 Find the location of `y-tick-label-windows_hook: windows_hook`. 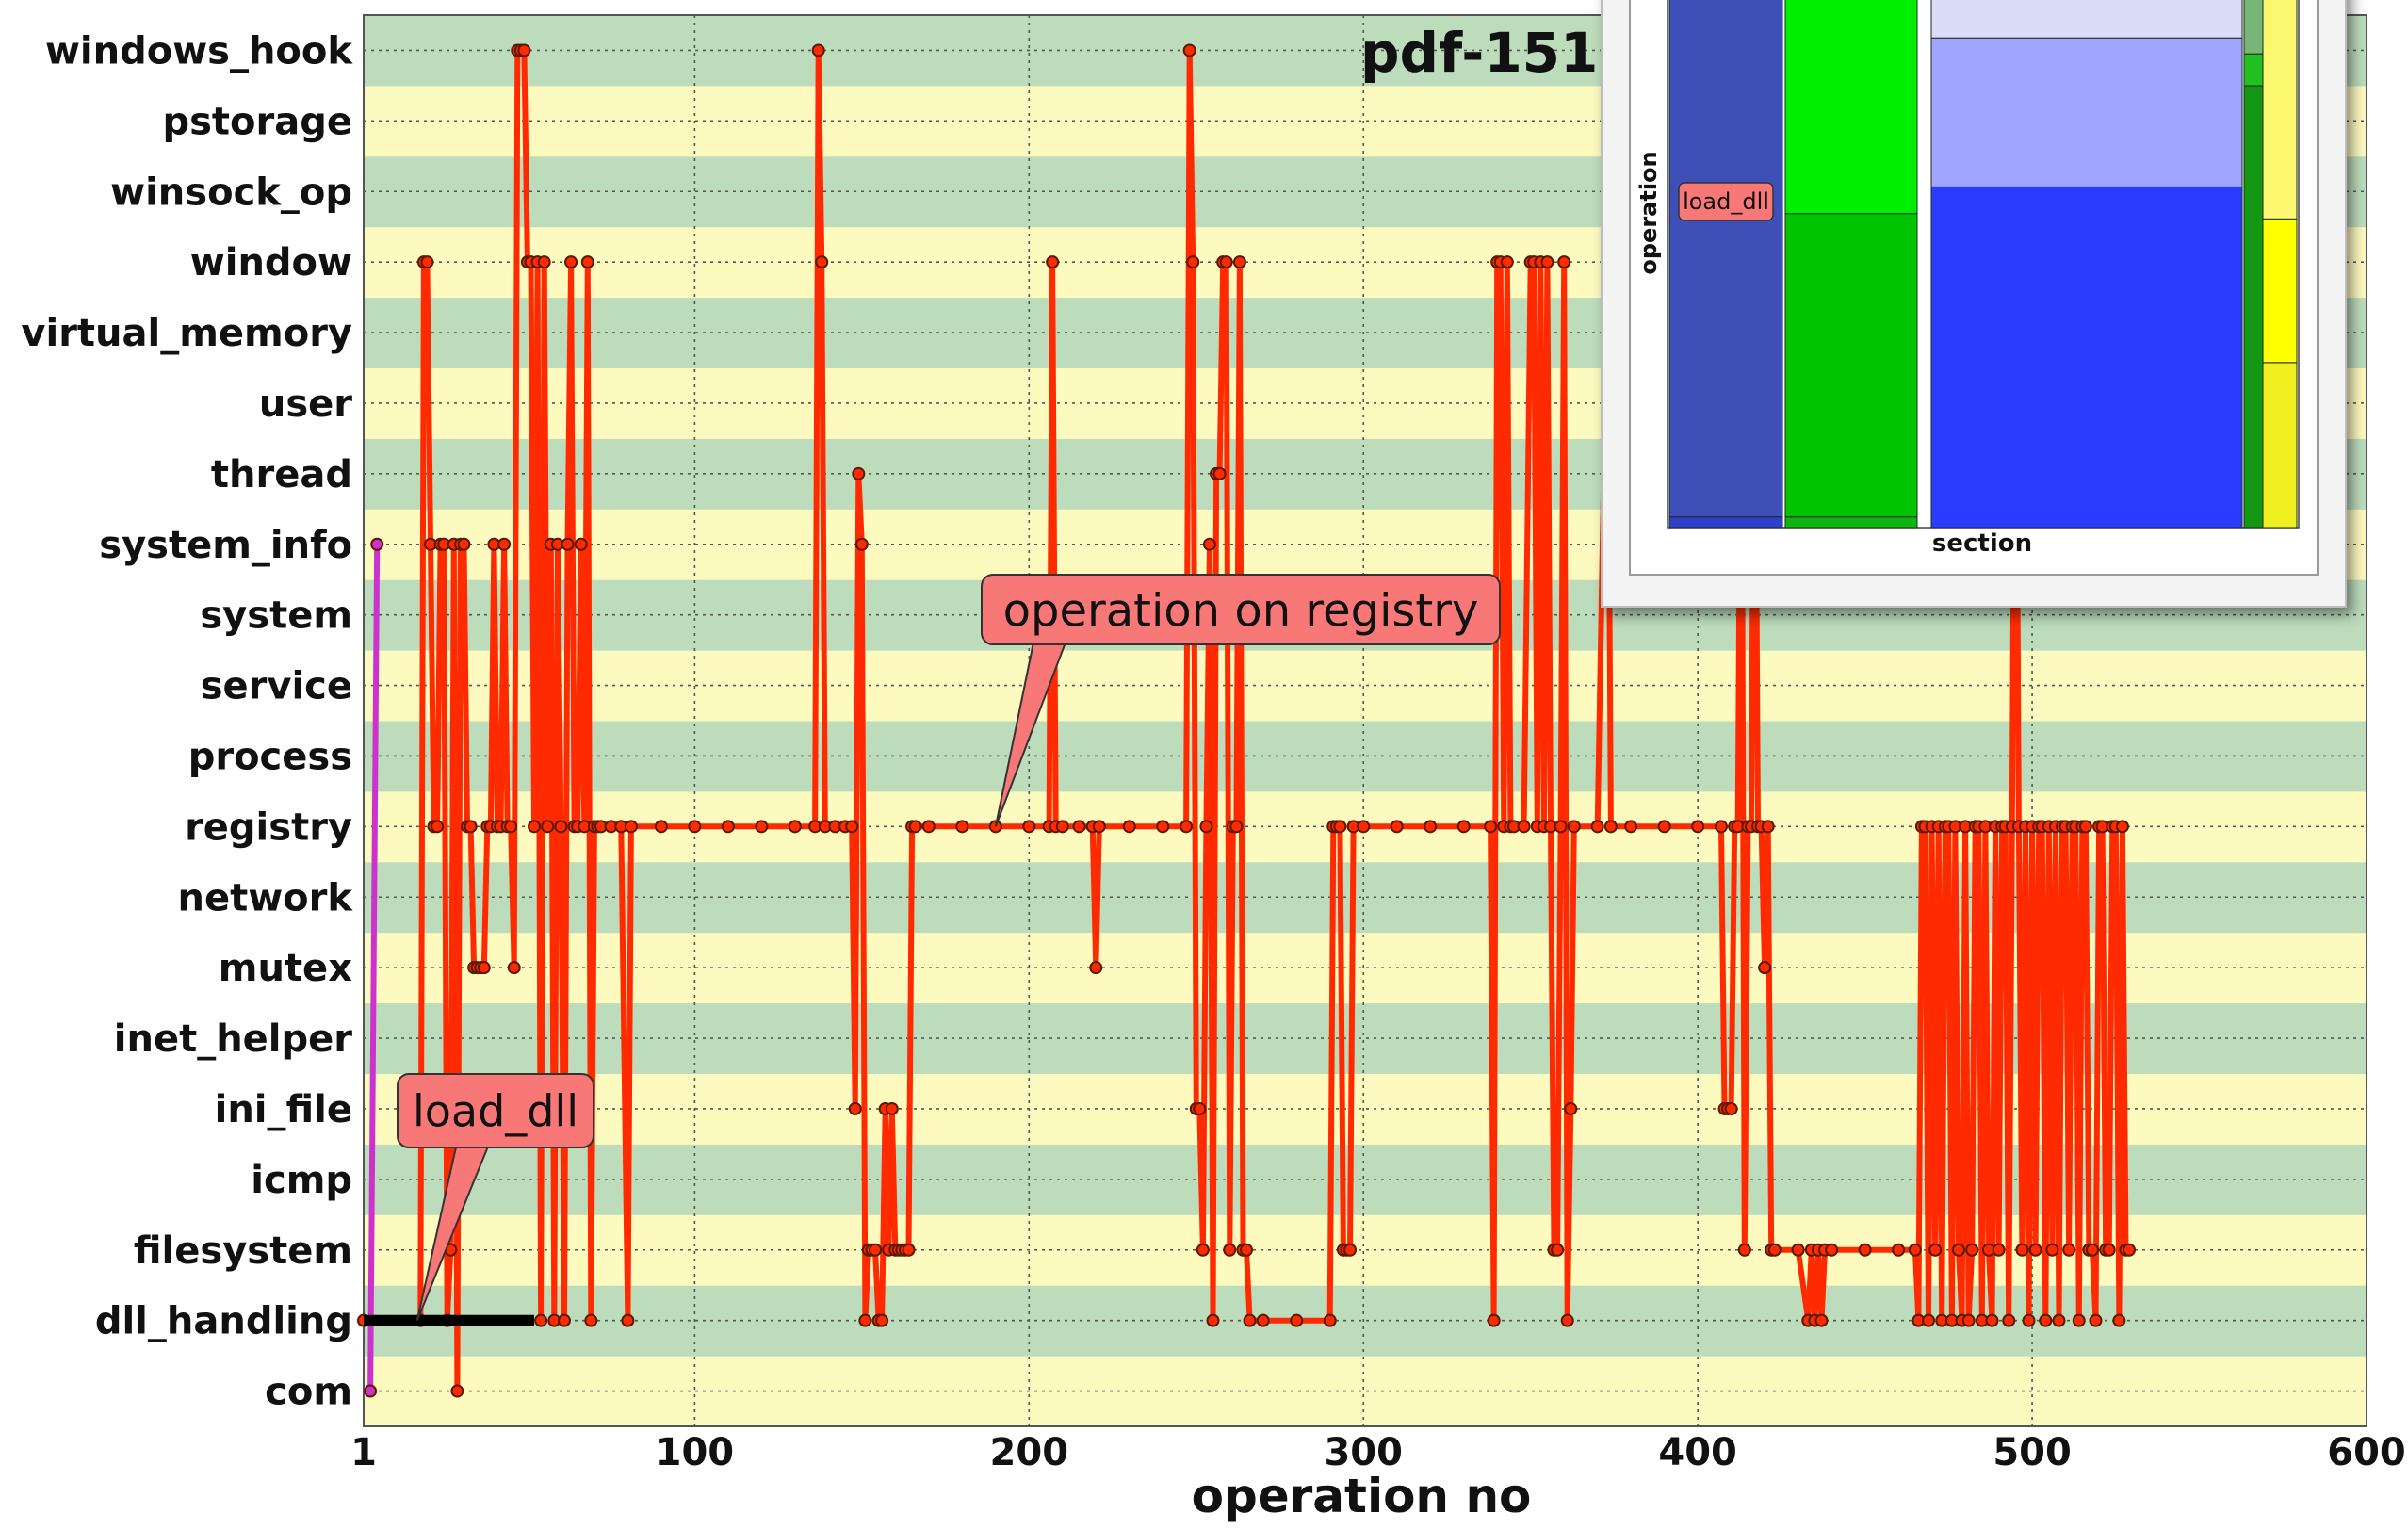

y-tick-label-windows_hook: windows_hook is located at coordinates (199, 51).